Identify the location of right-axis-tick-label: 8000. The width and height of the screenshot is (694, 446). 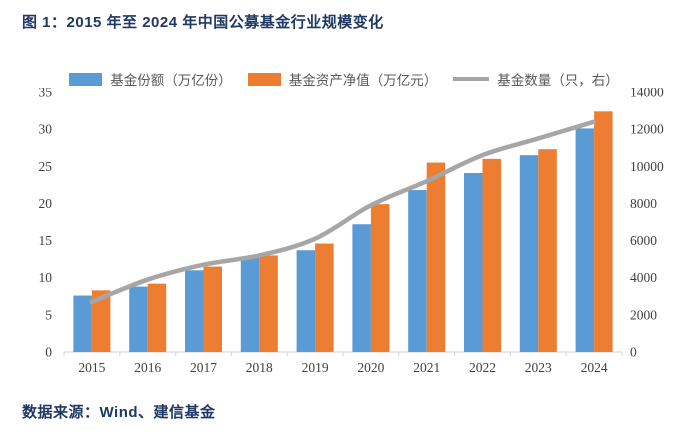
(643, 203).